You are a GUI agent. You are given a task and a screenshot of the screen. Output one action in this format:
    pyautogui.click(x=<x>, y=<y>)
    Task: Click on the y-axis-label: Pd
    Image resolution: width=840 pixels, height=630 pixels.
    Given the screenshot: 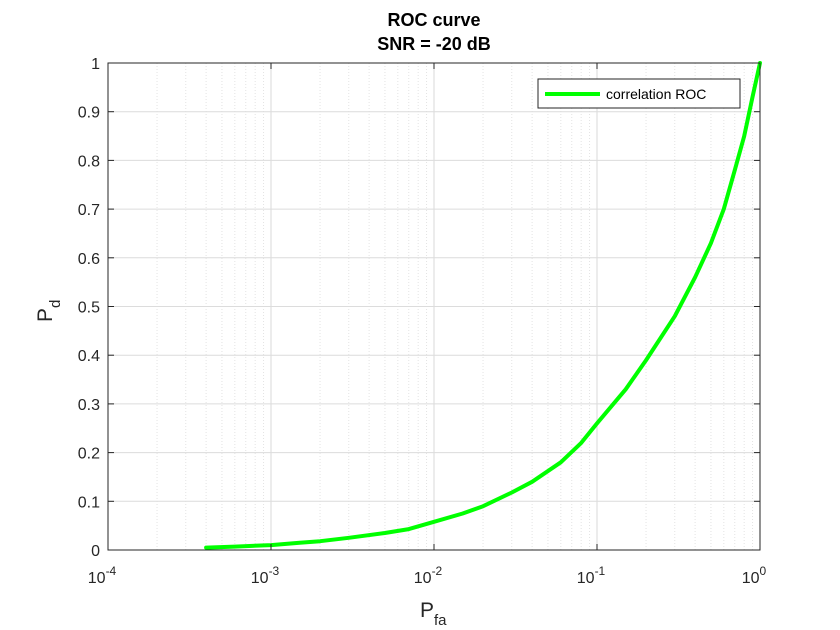 What is the action you would take?
    pyautogui.click(x=49, y=311)
    